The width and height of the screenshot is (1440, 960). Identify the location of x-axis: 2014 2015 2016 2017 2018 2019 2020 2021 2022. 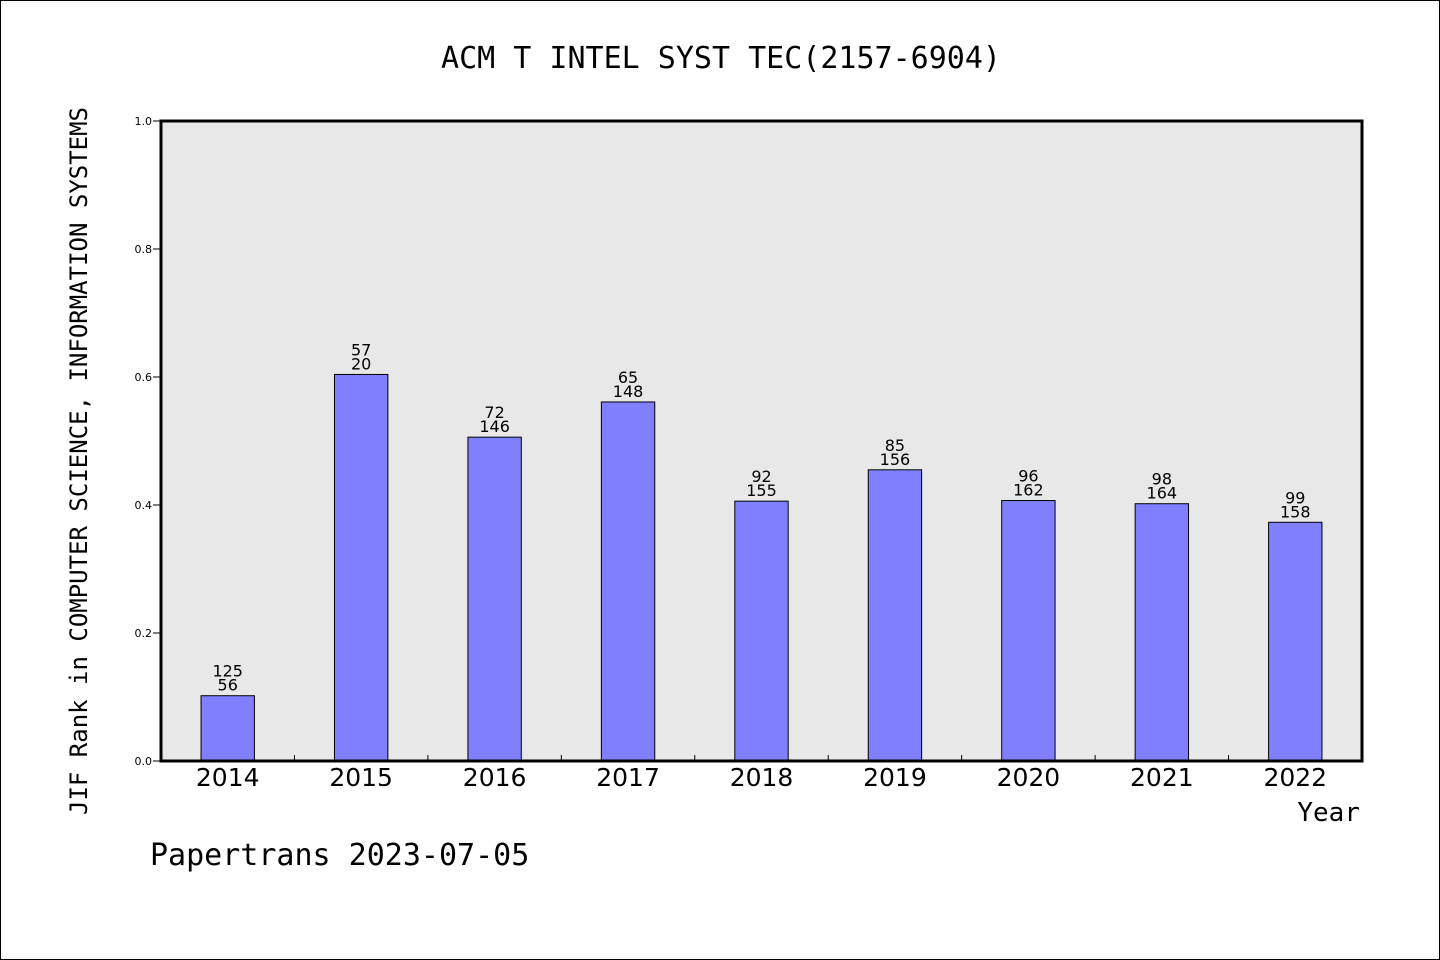
(761, 773).